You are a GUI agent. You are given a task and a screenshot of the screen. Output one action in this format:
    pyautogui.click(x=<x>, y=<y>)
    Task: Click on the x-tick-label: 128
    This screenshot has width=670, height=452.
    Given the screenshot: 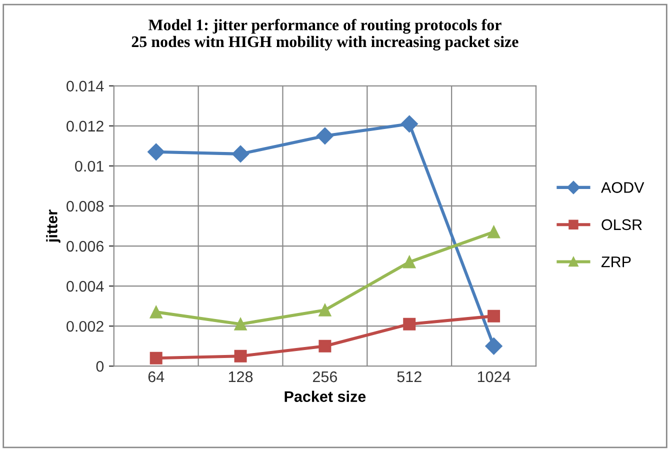 What is the action you would take?
    pyautogui.click(x=240, y=376)
    